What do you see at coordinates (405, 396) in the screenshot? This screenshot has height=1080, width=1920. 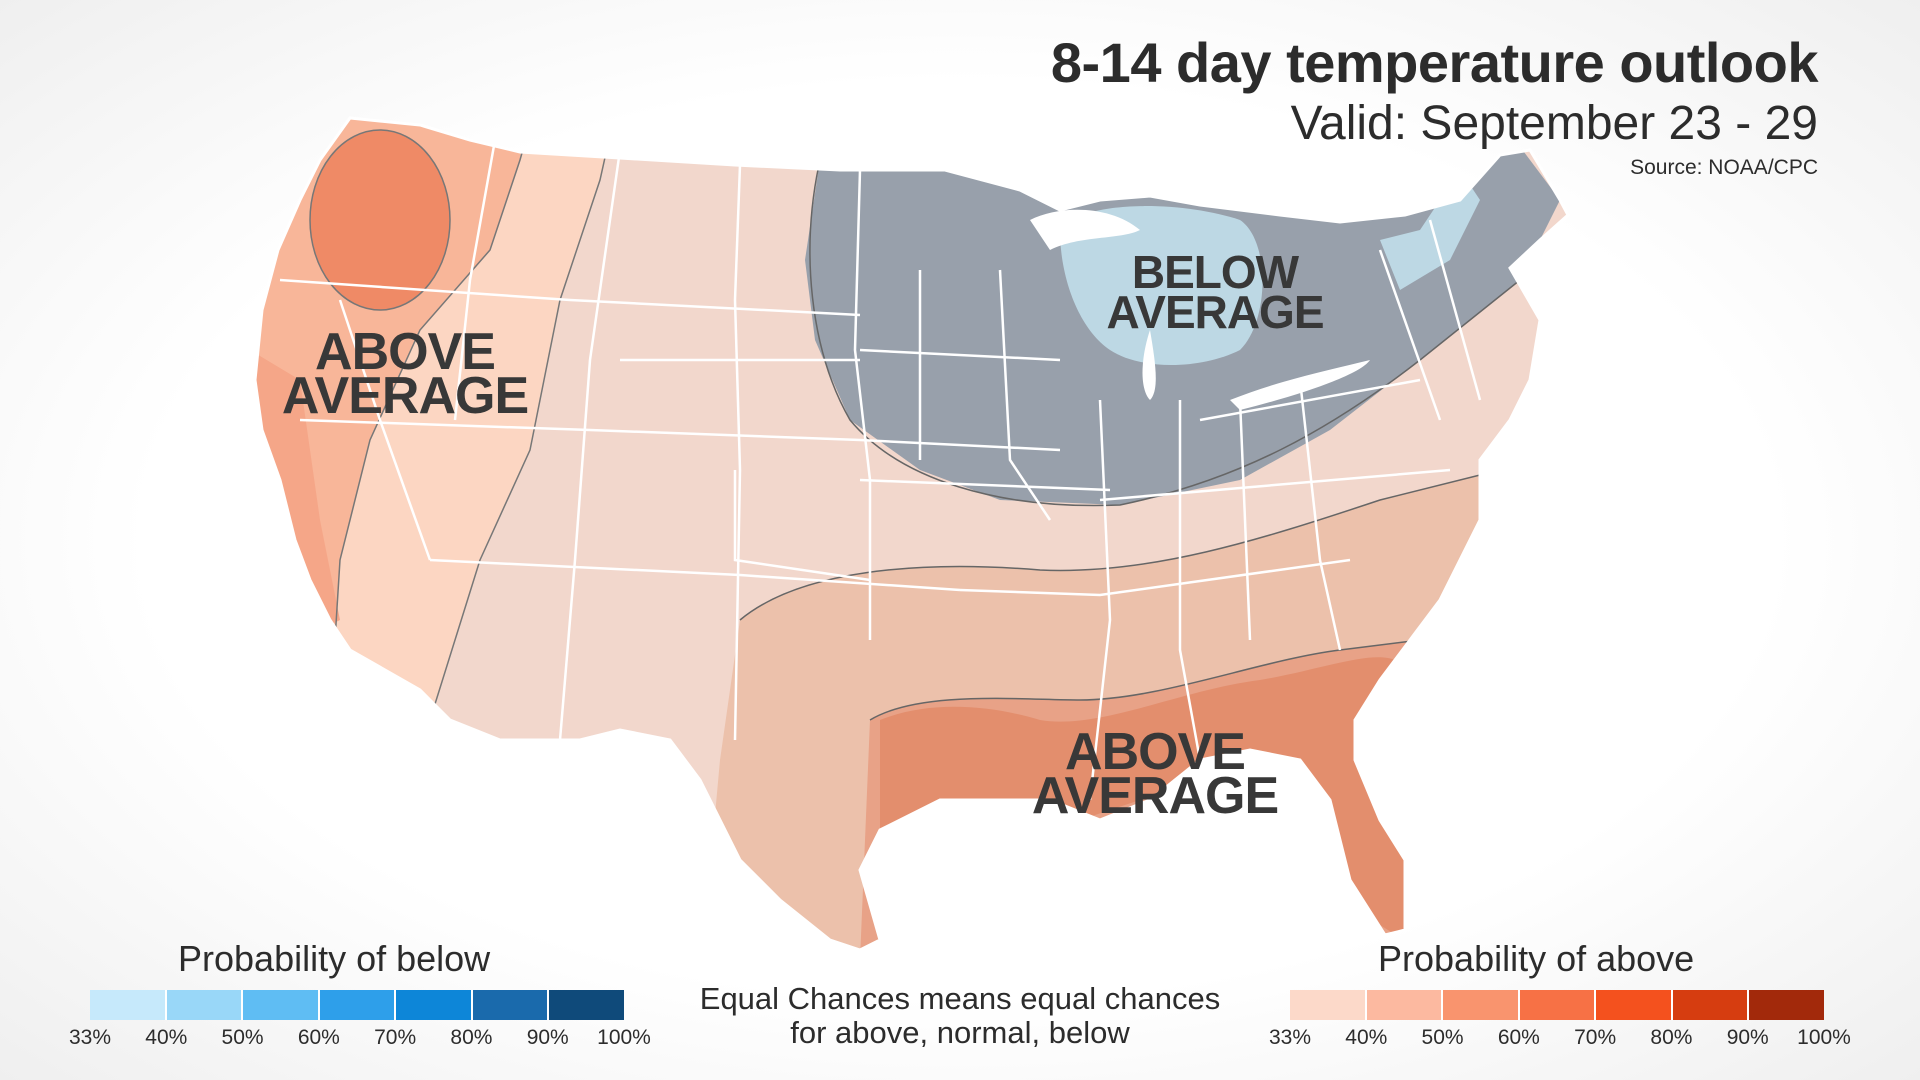 I see `west-above-label-line2: AVERAGE` at bounding box center [405, 396].